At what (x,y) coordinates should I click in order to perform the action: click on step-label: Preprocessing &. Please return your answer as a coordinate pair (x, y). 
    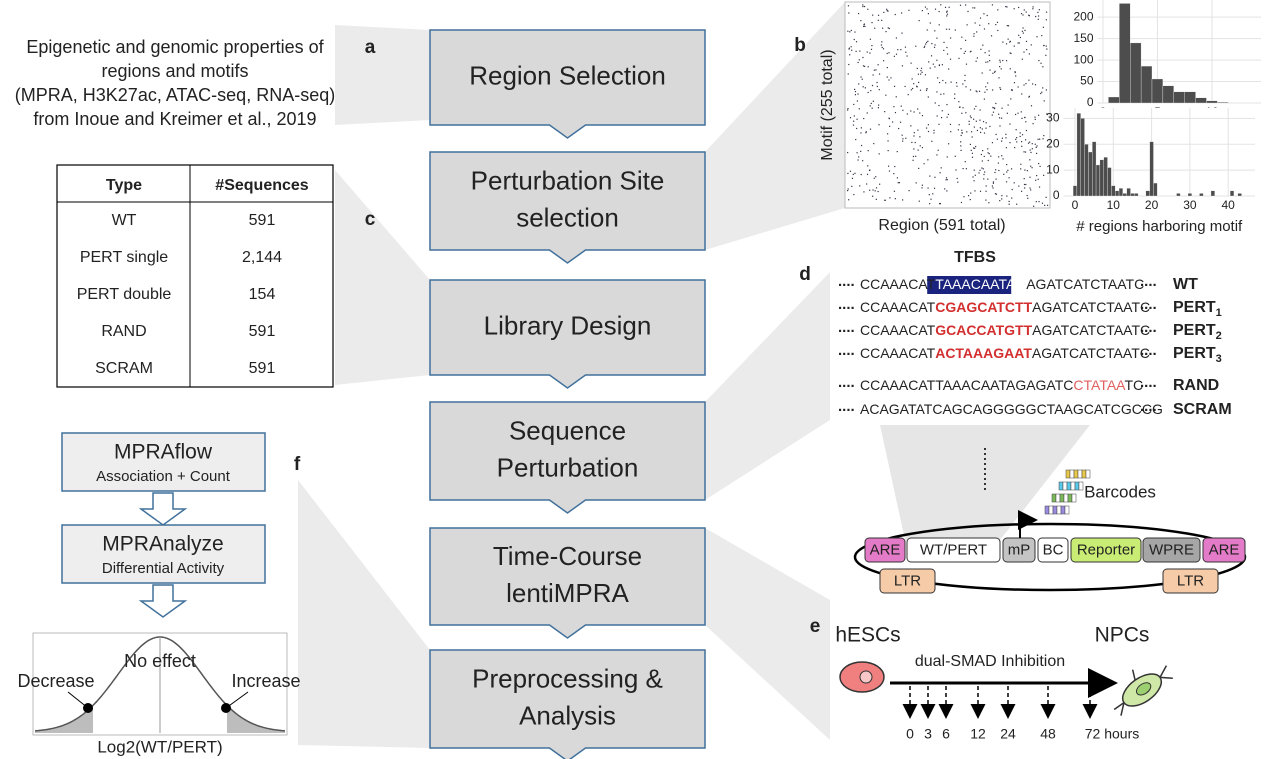
    Looking at the image, I should click on (567, 678).